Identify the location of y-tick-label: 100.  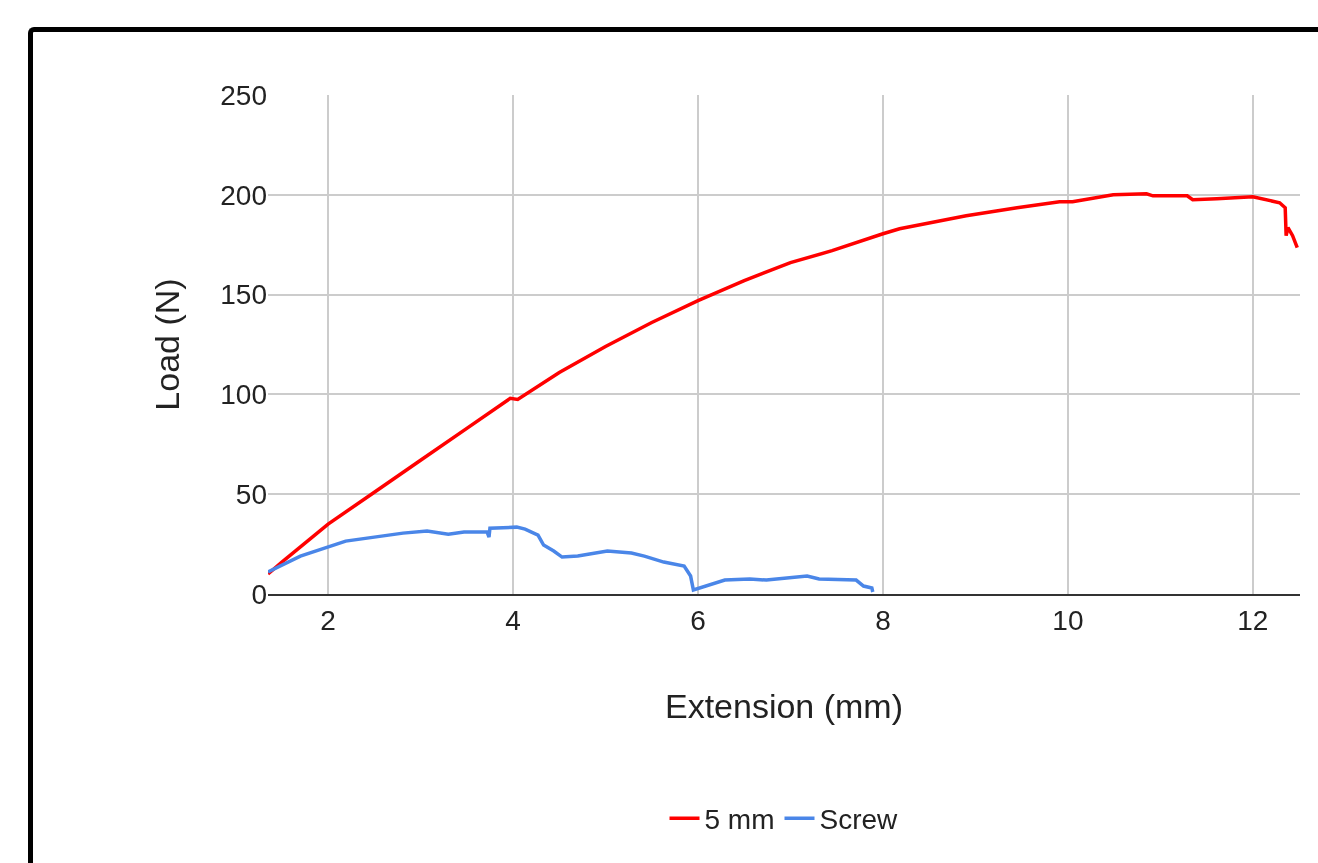
(243, 395).